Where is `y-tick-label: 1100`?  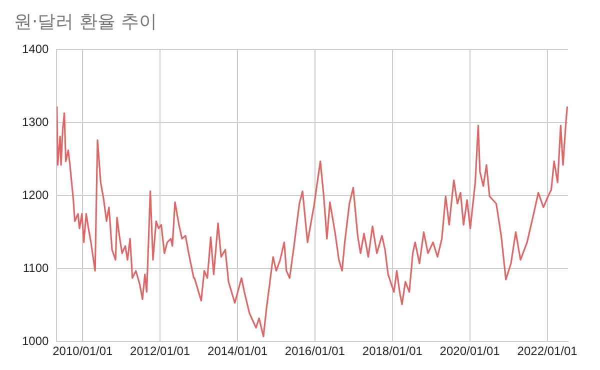
y-tick-label: 1100 is located at coordinates (36, 267).